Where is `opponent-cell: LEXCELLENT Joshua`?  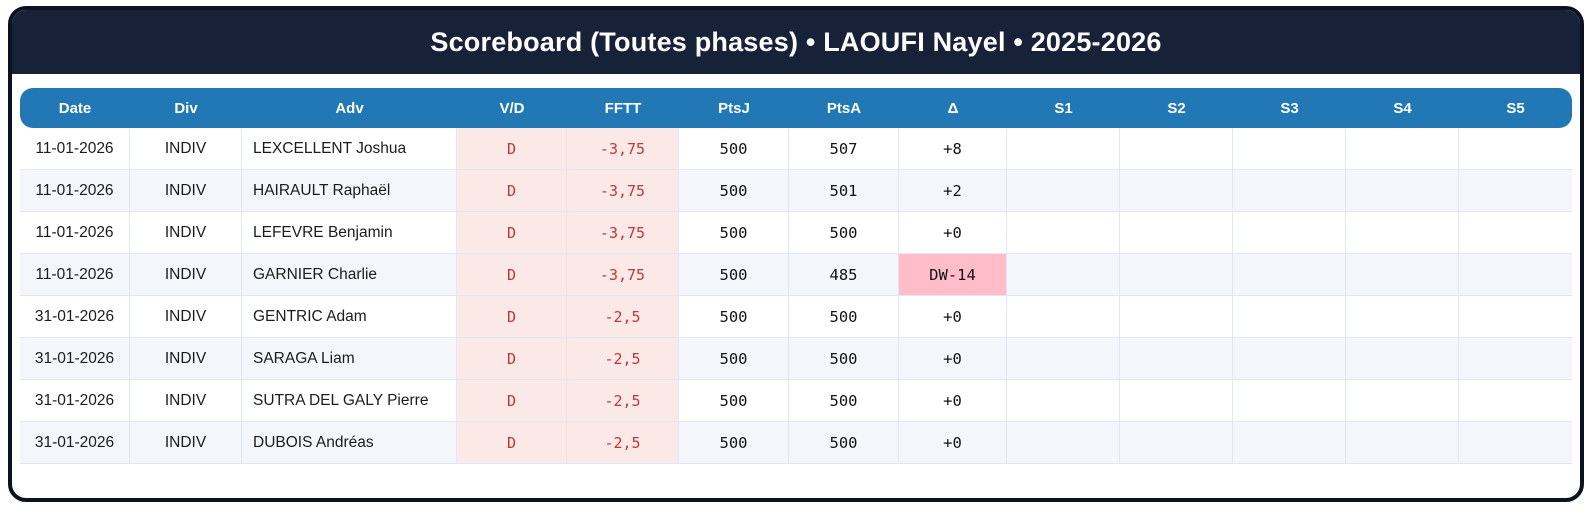 opponent-cell: LEXCELLENT Joshua is located at coordinates (349, 149).